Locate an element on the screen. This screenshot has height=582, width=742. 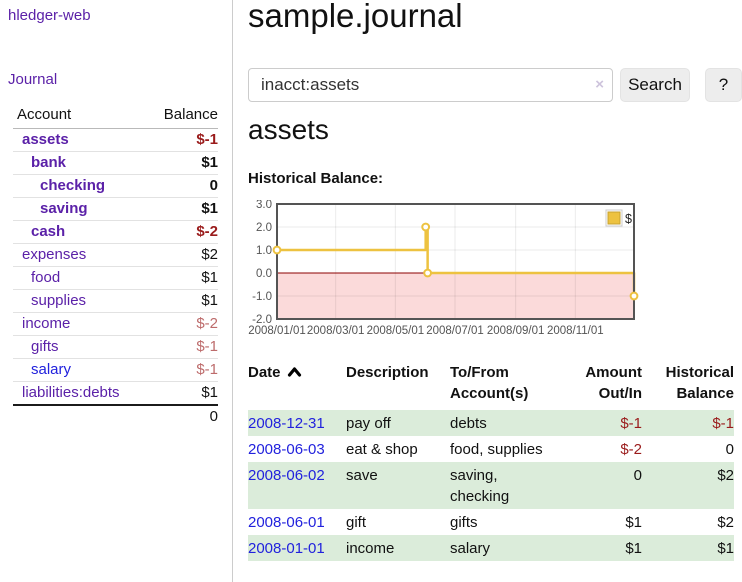
balance-cell: $2 is located at coordinates (725, 475).